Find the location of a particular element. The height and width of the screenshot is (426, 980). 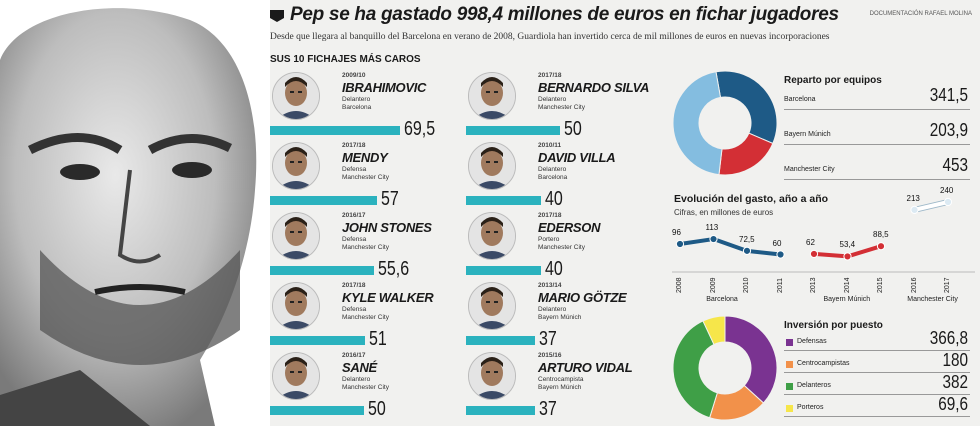

player-season: 2016/17 is located at coordinates (354, 215).